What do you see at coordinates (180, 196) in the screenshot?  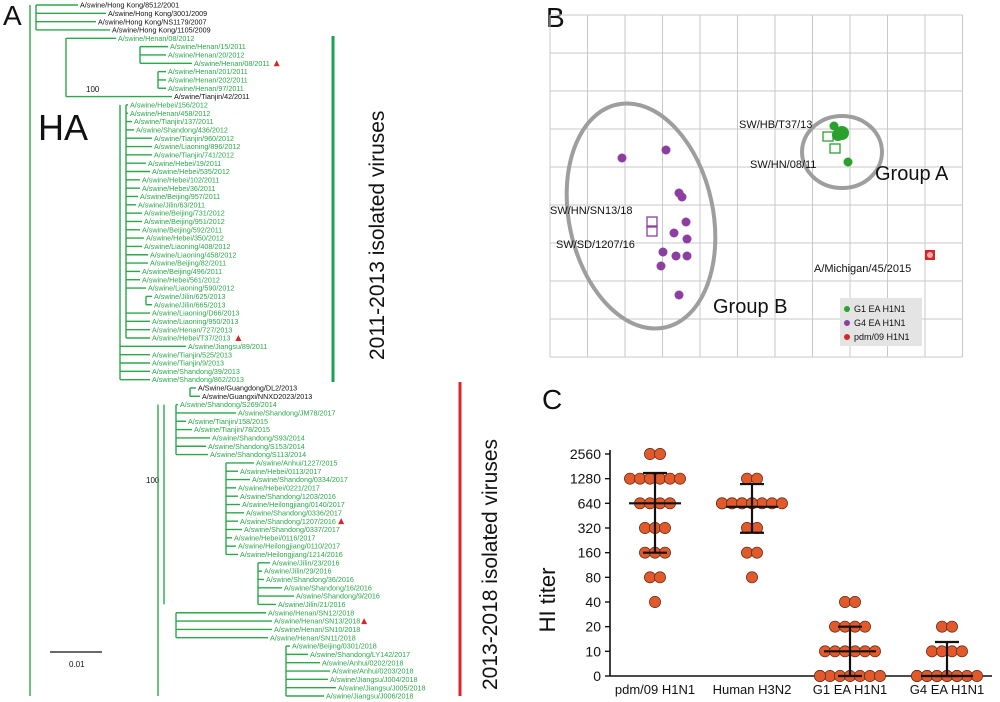 I see `tree-leaf-label: A/swine/Beijing/957/2011` at bounding box center [180, 196].